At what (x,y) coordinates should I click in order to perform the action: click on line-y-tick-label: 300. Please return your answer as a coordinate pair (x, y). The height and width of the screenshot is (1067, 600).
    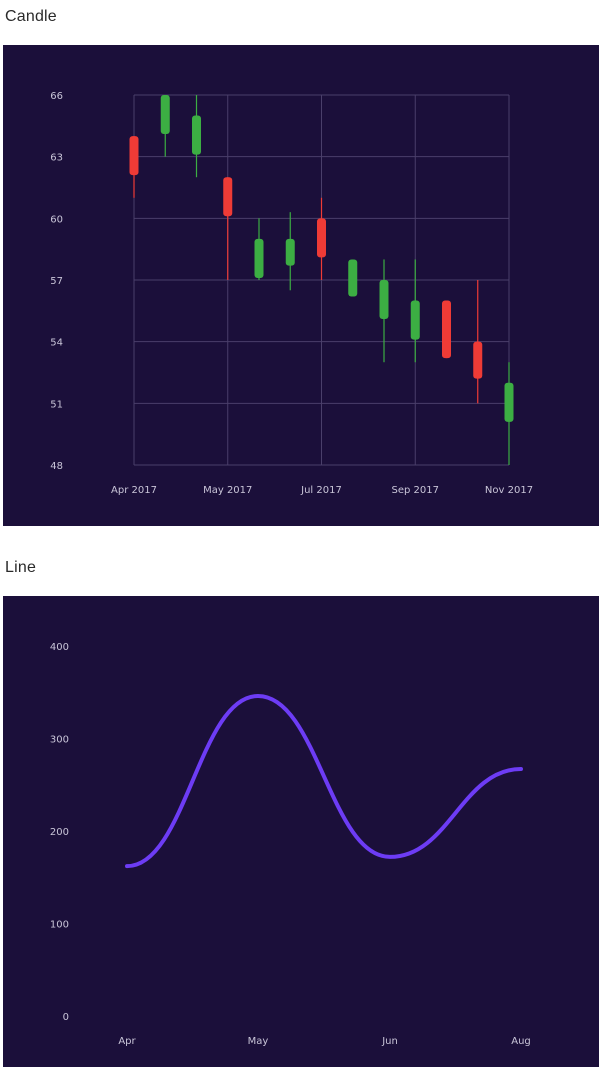
    Looking at the image, I should click on (59, 740).